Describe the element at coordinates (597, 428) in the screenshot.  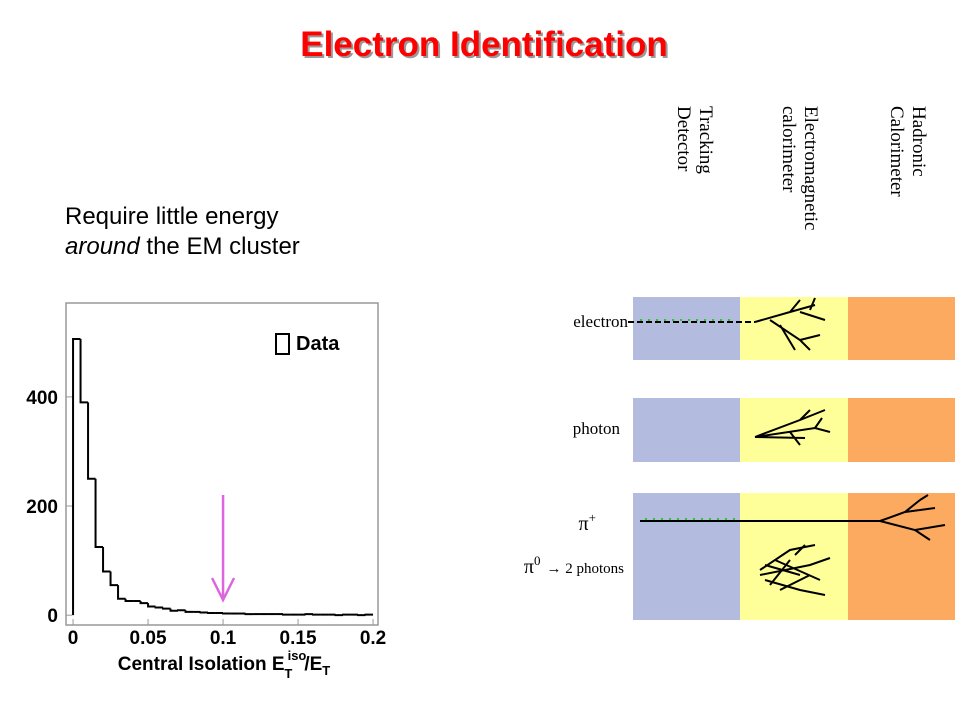
I see `row-label: photon` at that location.